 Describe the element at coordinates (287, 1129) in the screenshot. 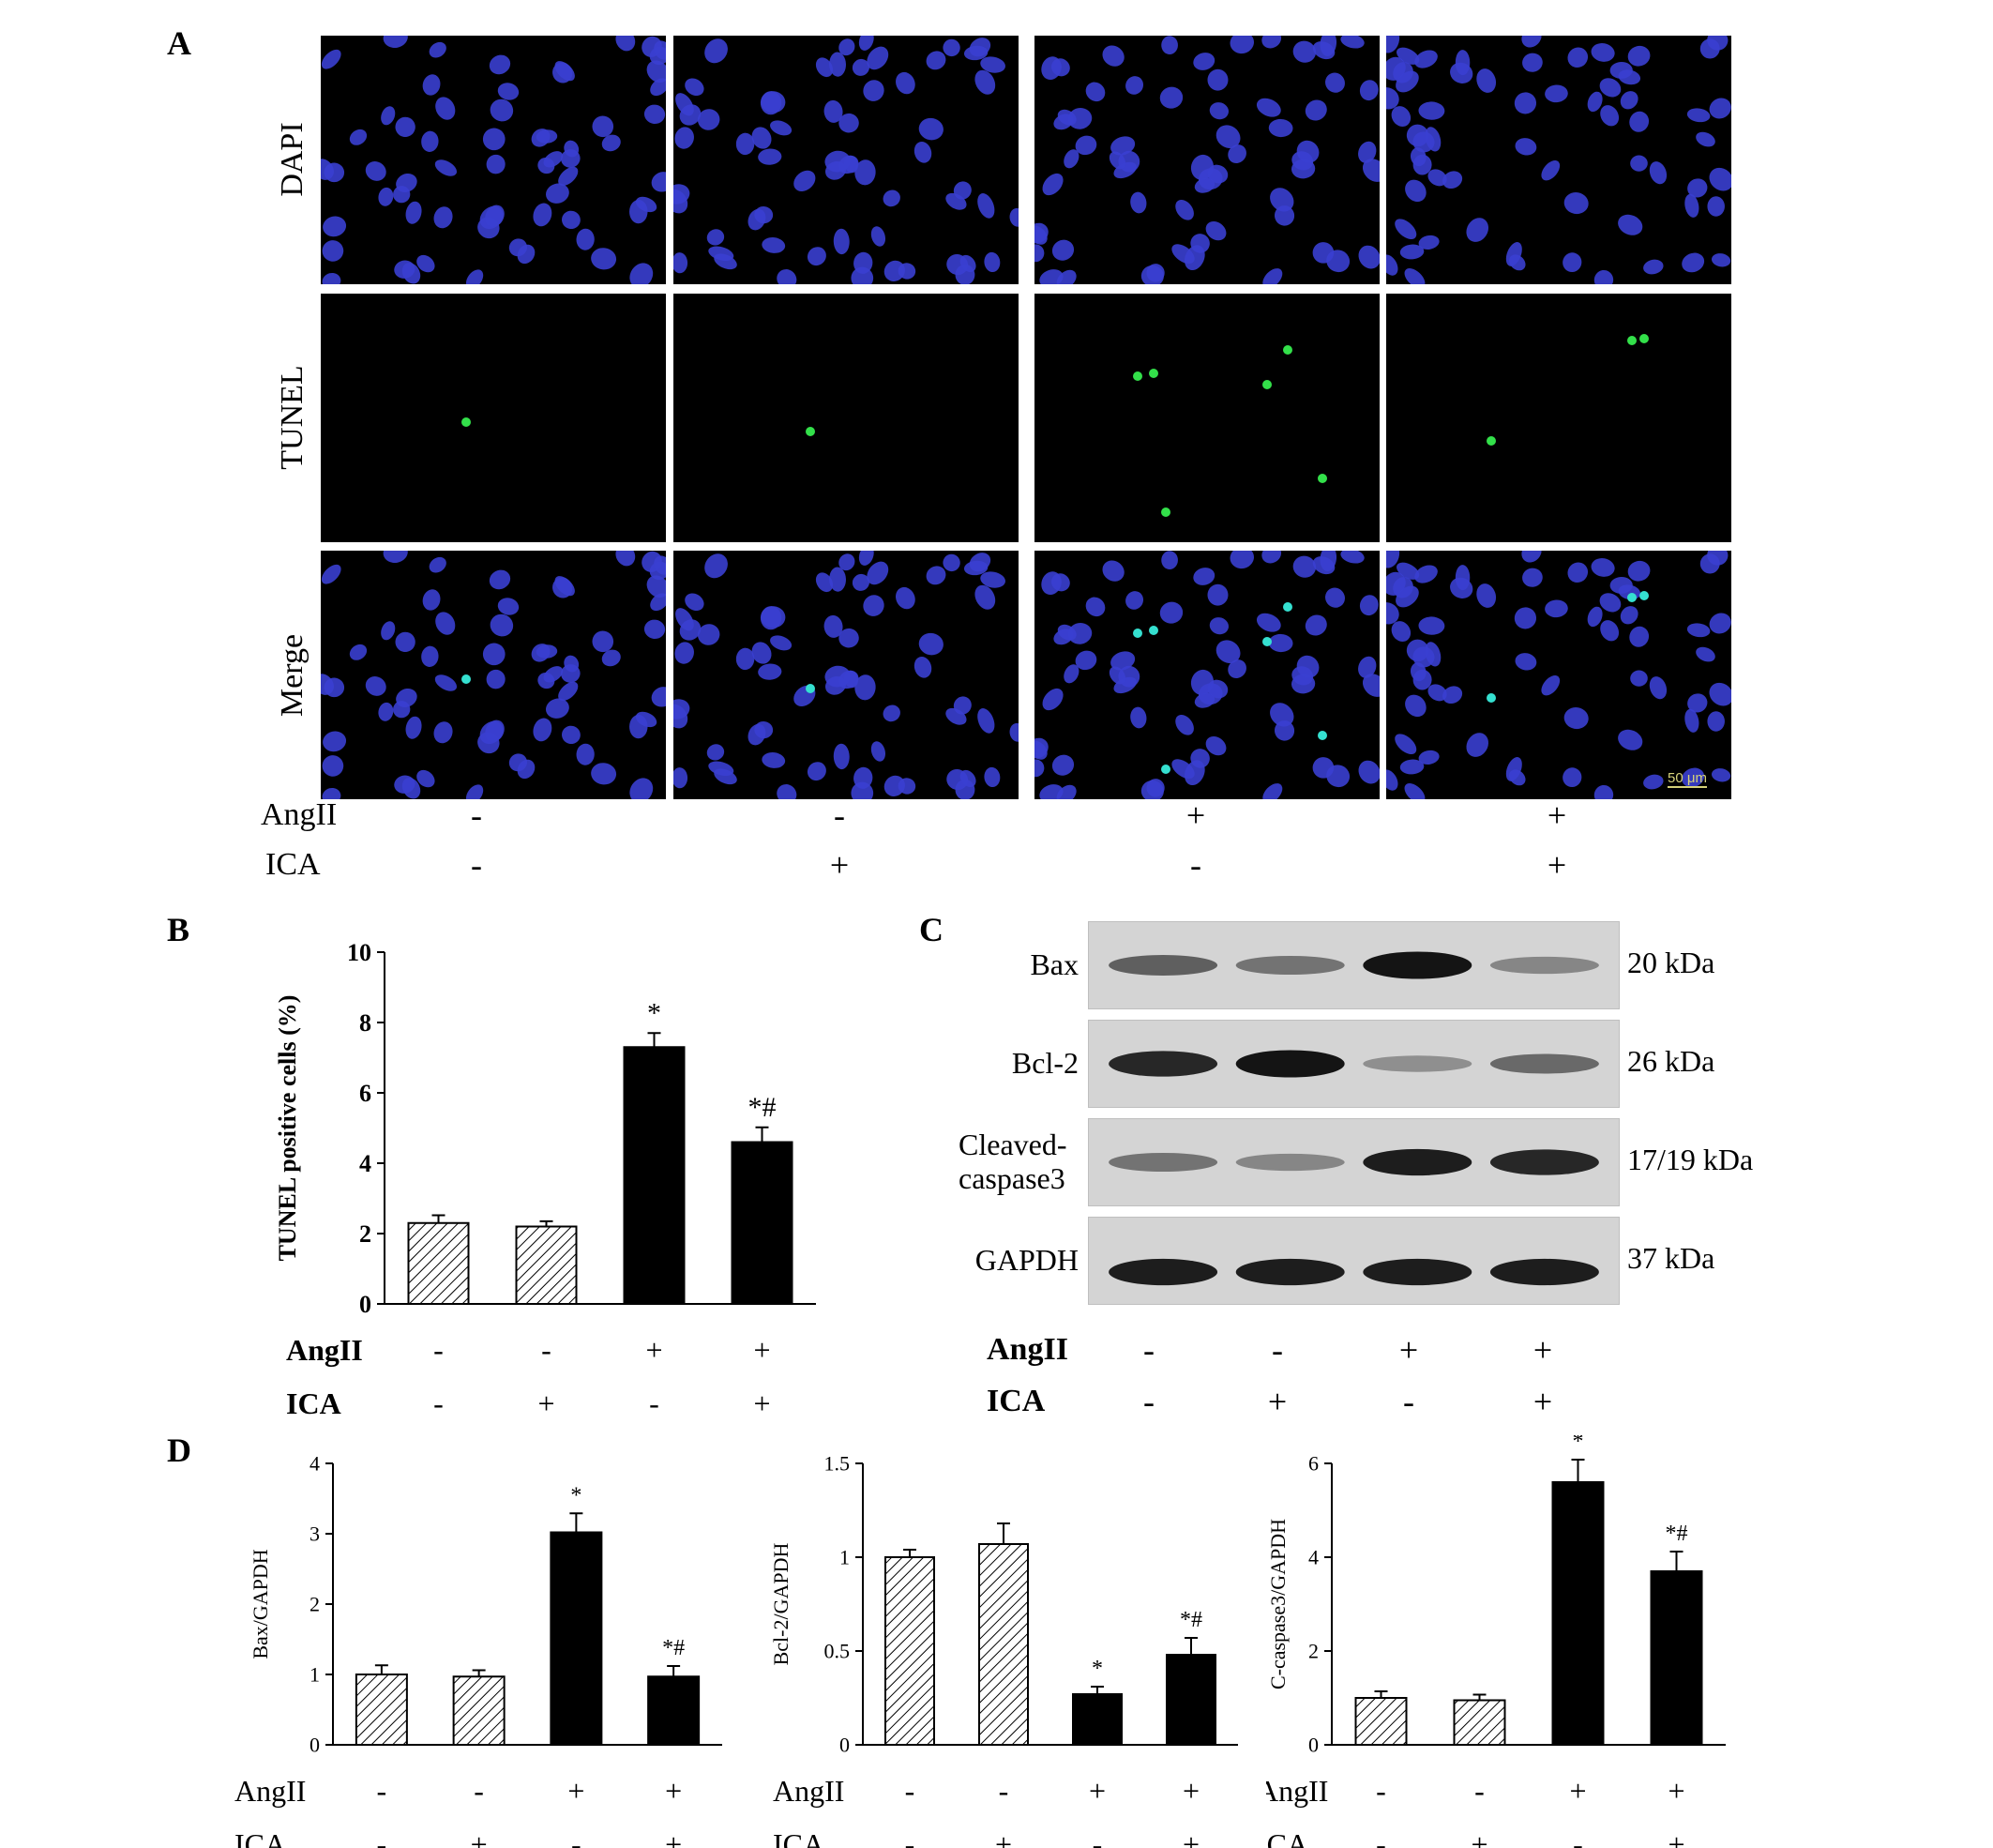

I see `y-axis-label: TUNEL positive cells (%)` at that location.